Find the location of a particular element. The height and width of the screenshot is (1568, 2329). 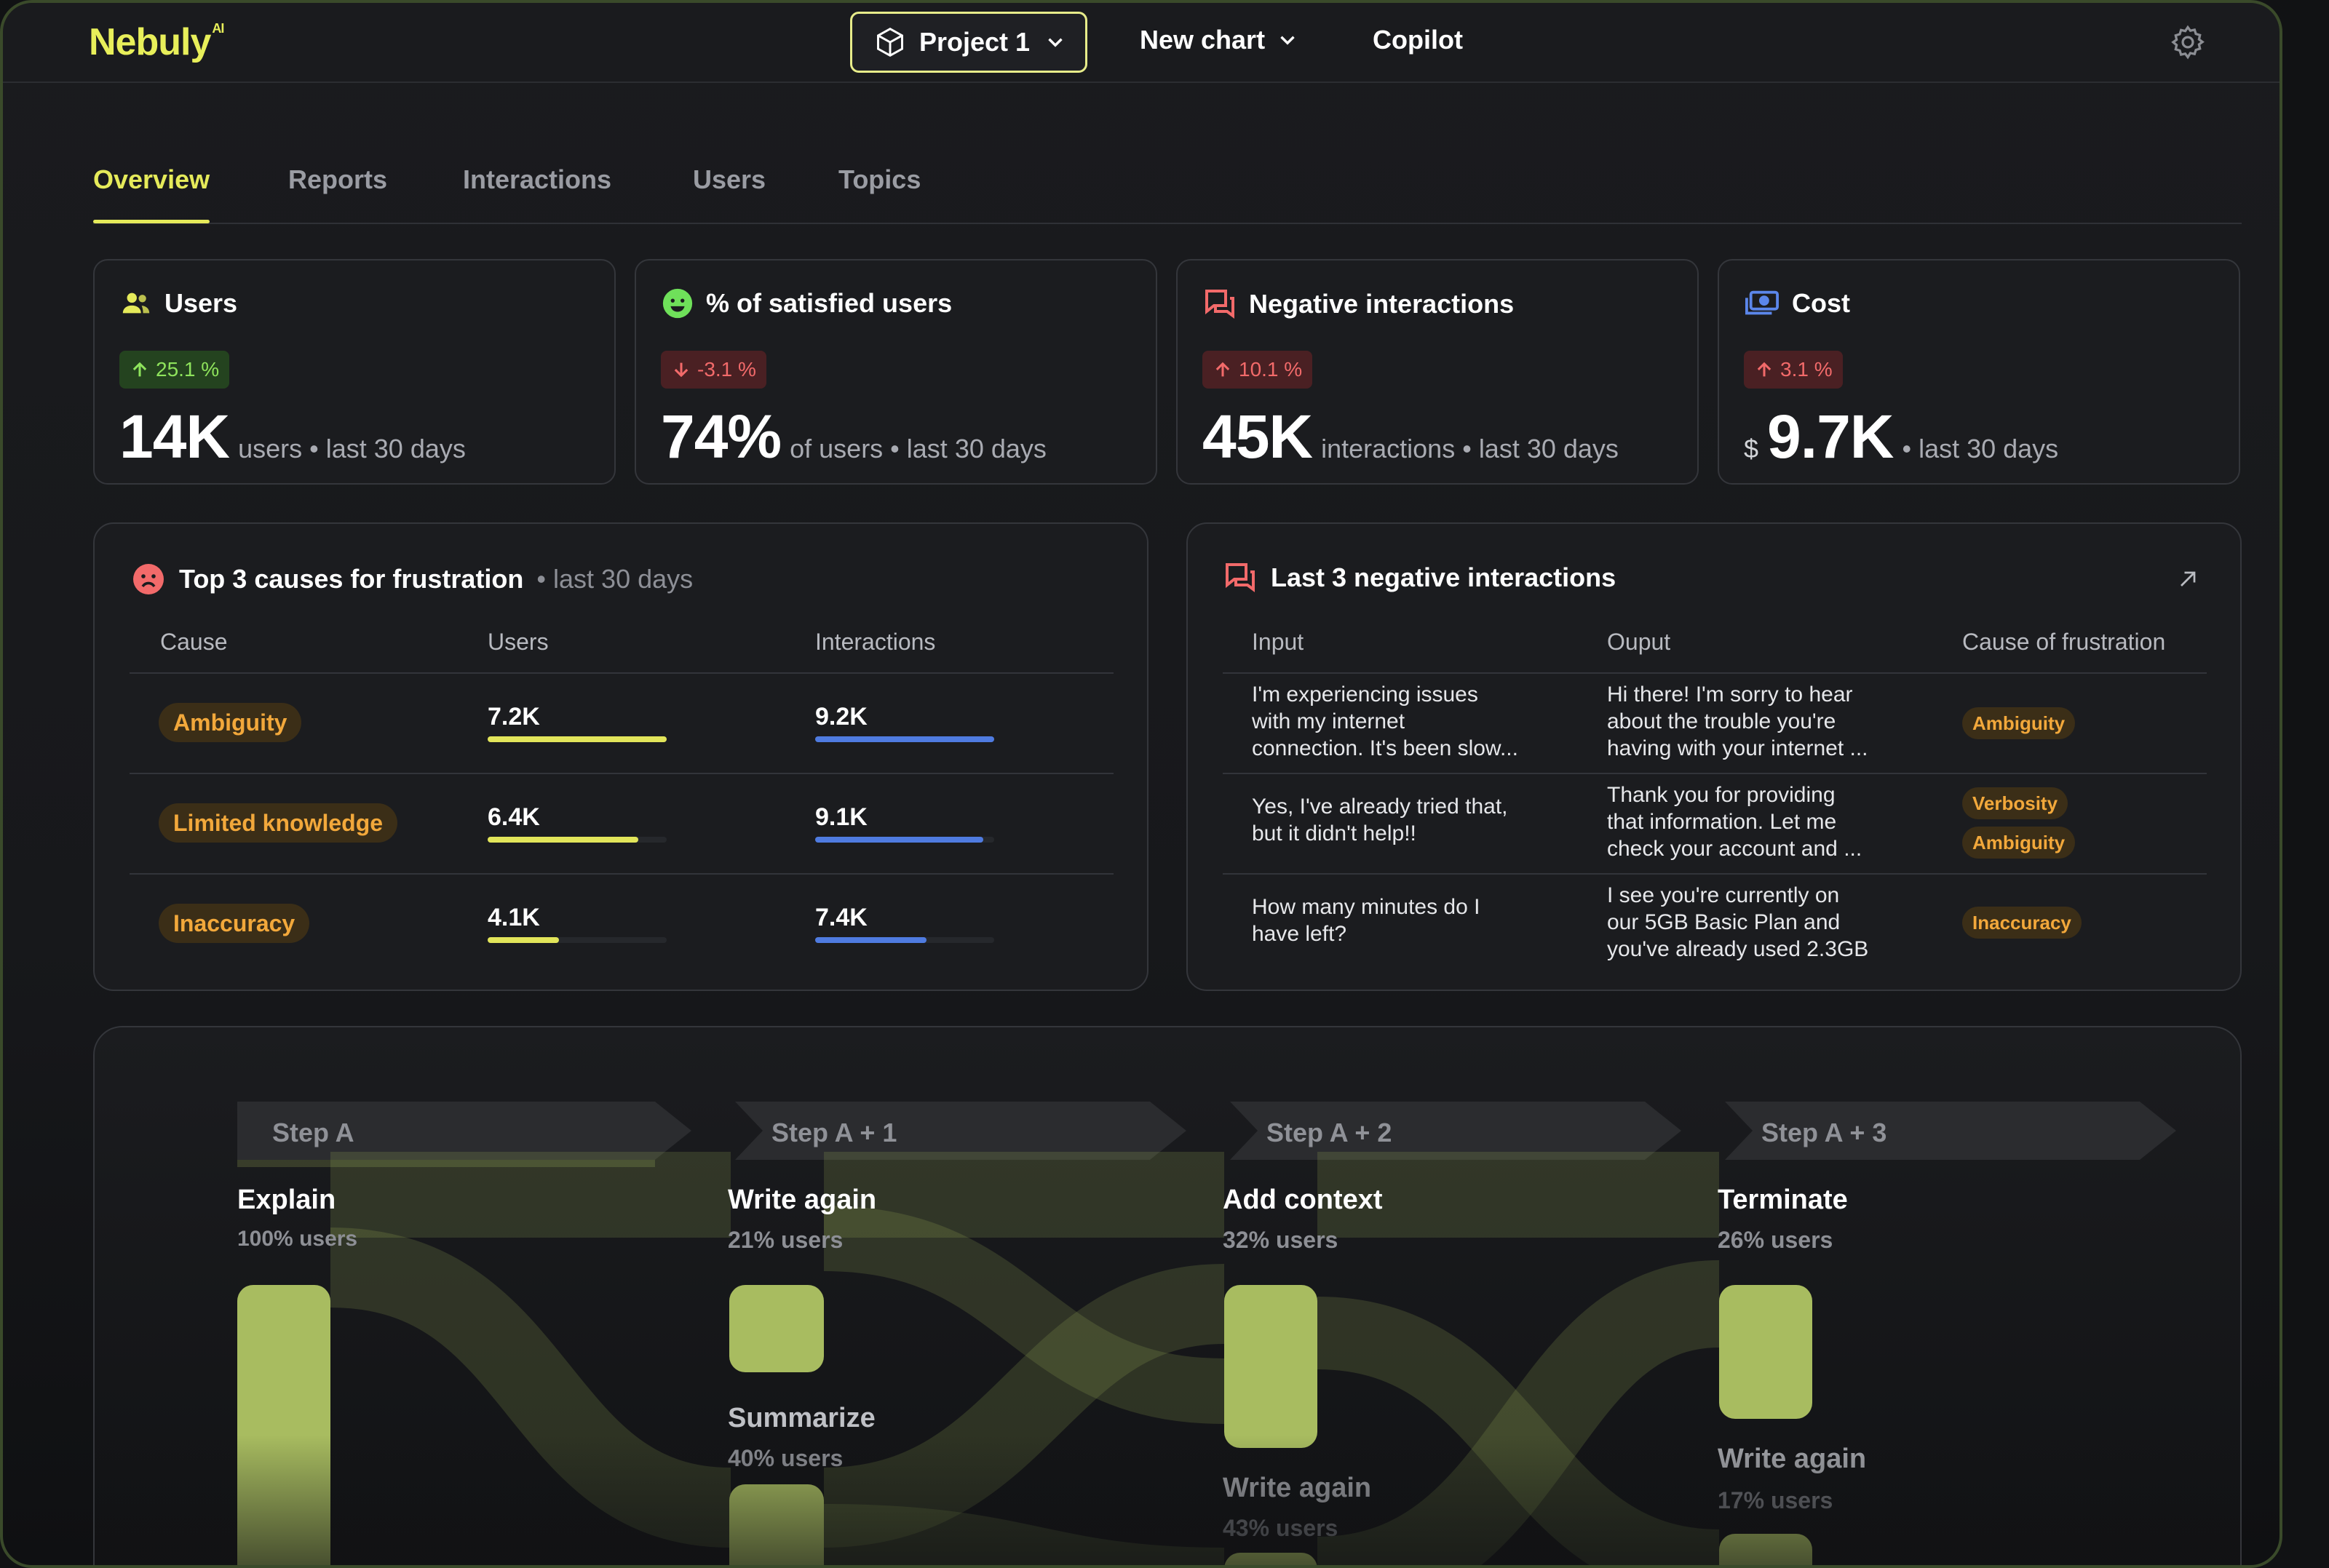

arrow-down-icon is located at coordinates (681, 370).